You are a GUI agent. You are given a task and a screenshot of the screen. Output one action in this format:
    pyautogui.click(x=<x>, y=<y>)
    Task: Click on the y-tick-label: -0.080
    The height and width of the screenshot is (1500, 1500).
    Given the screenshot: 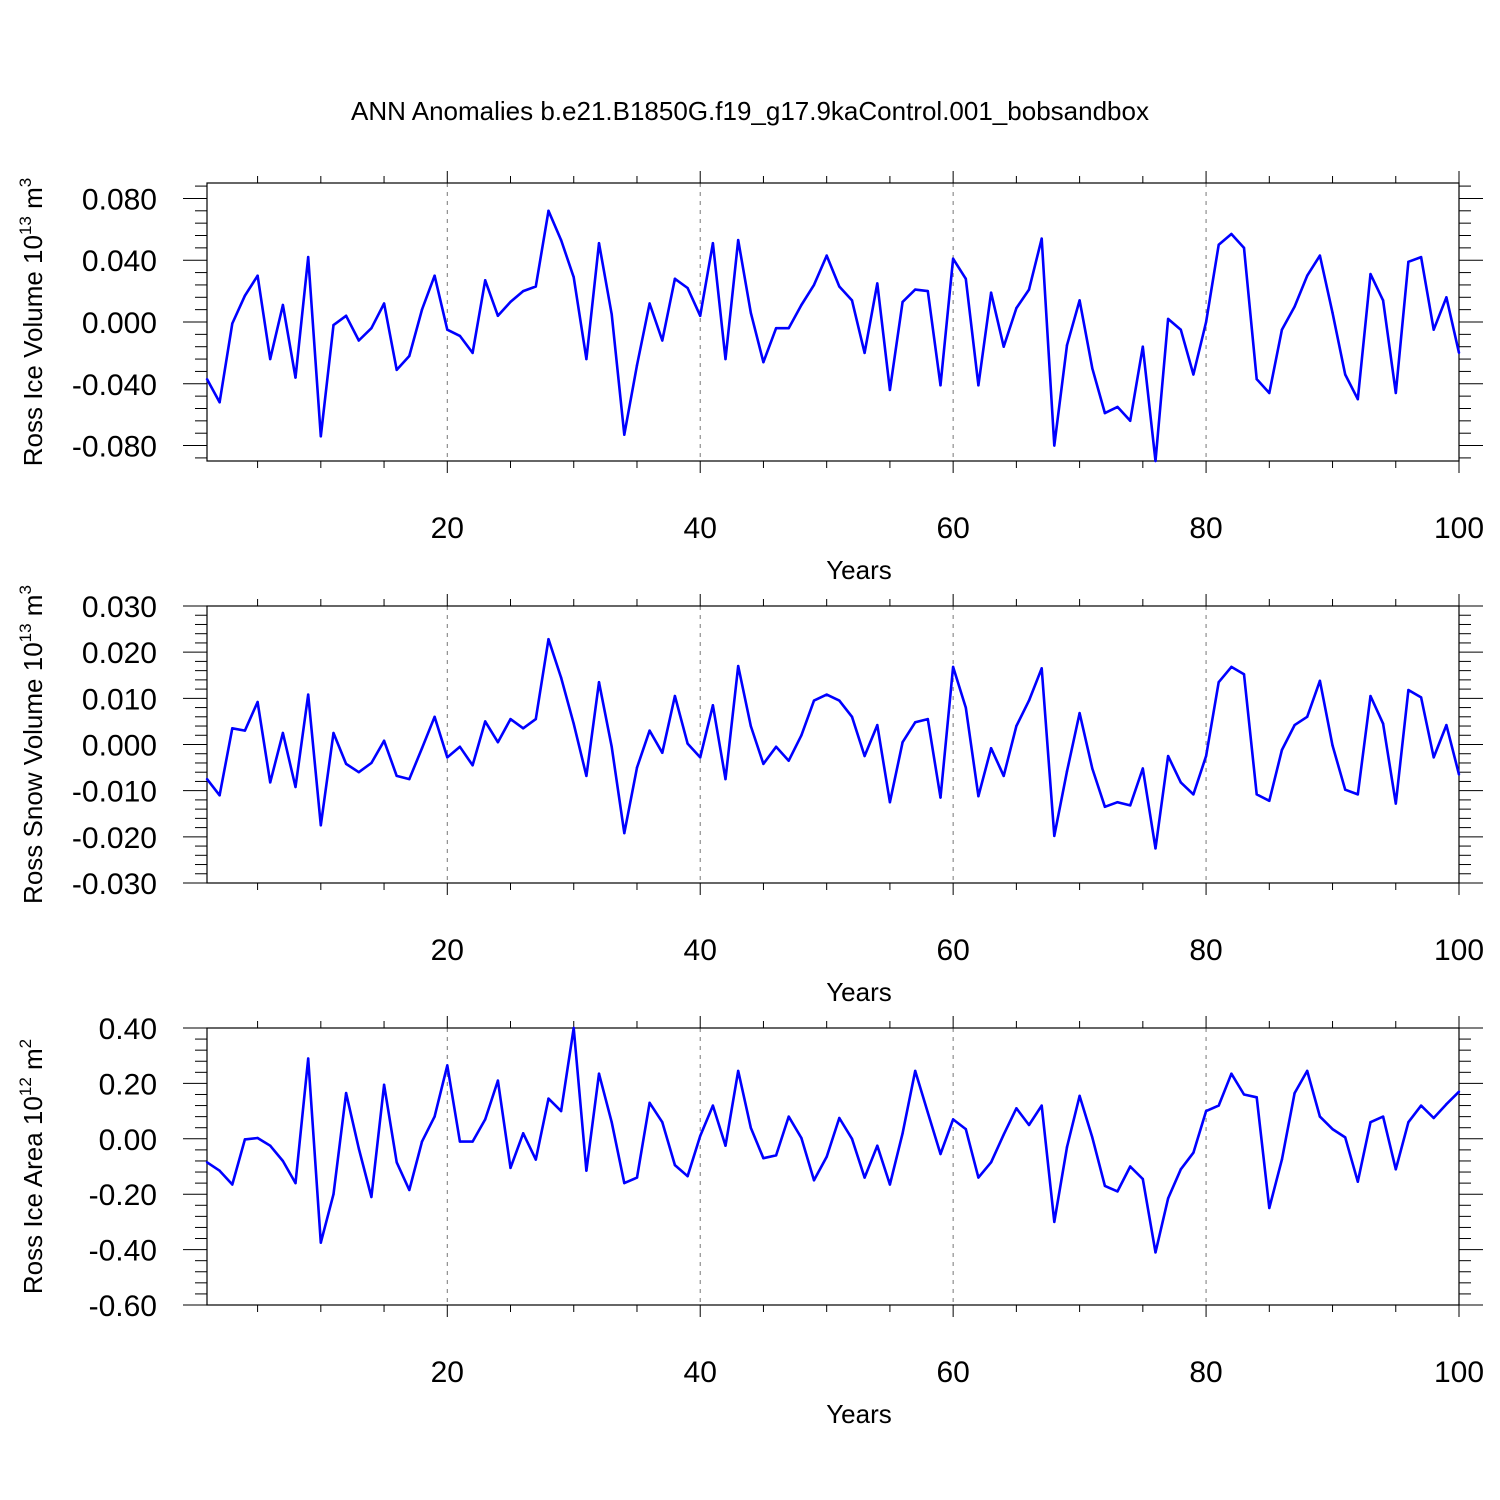 What is the action you would take?
    pyautogui.click(x=114, y=447)
    